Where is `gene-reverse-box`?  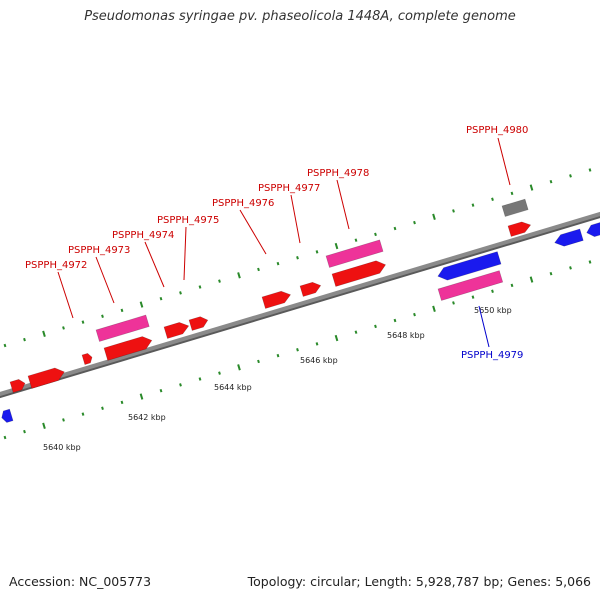 gene-reverse-box is located at coordinates (470, 285).